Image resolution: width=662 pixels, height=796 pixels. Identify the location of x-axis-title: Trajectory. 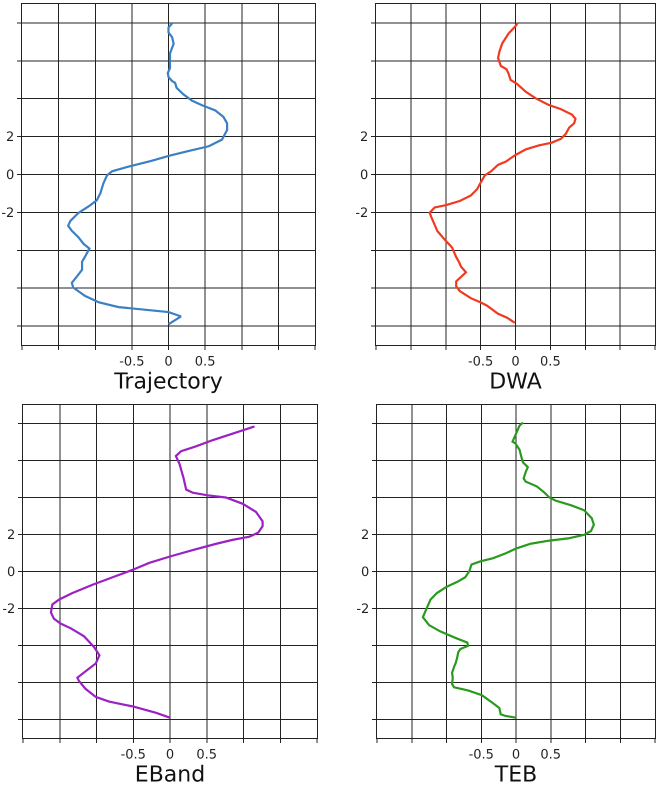
(168, 382).